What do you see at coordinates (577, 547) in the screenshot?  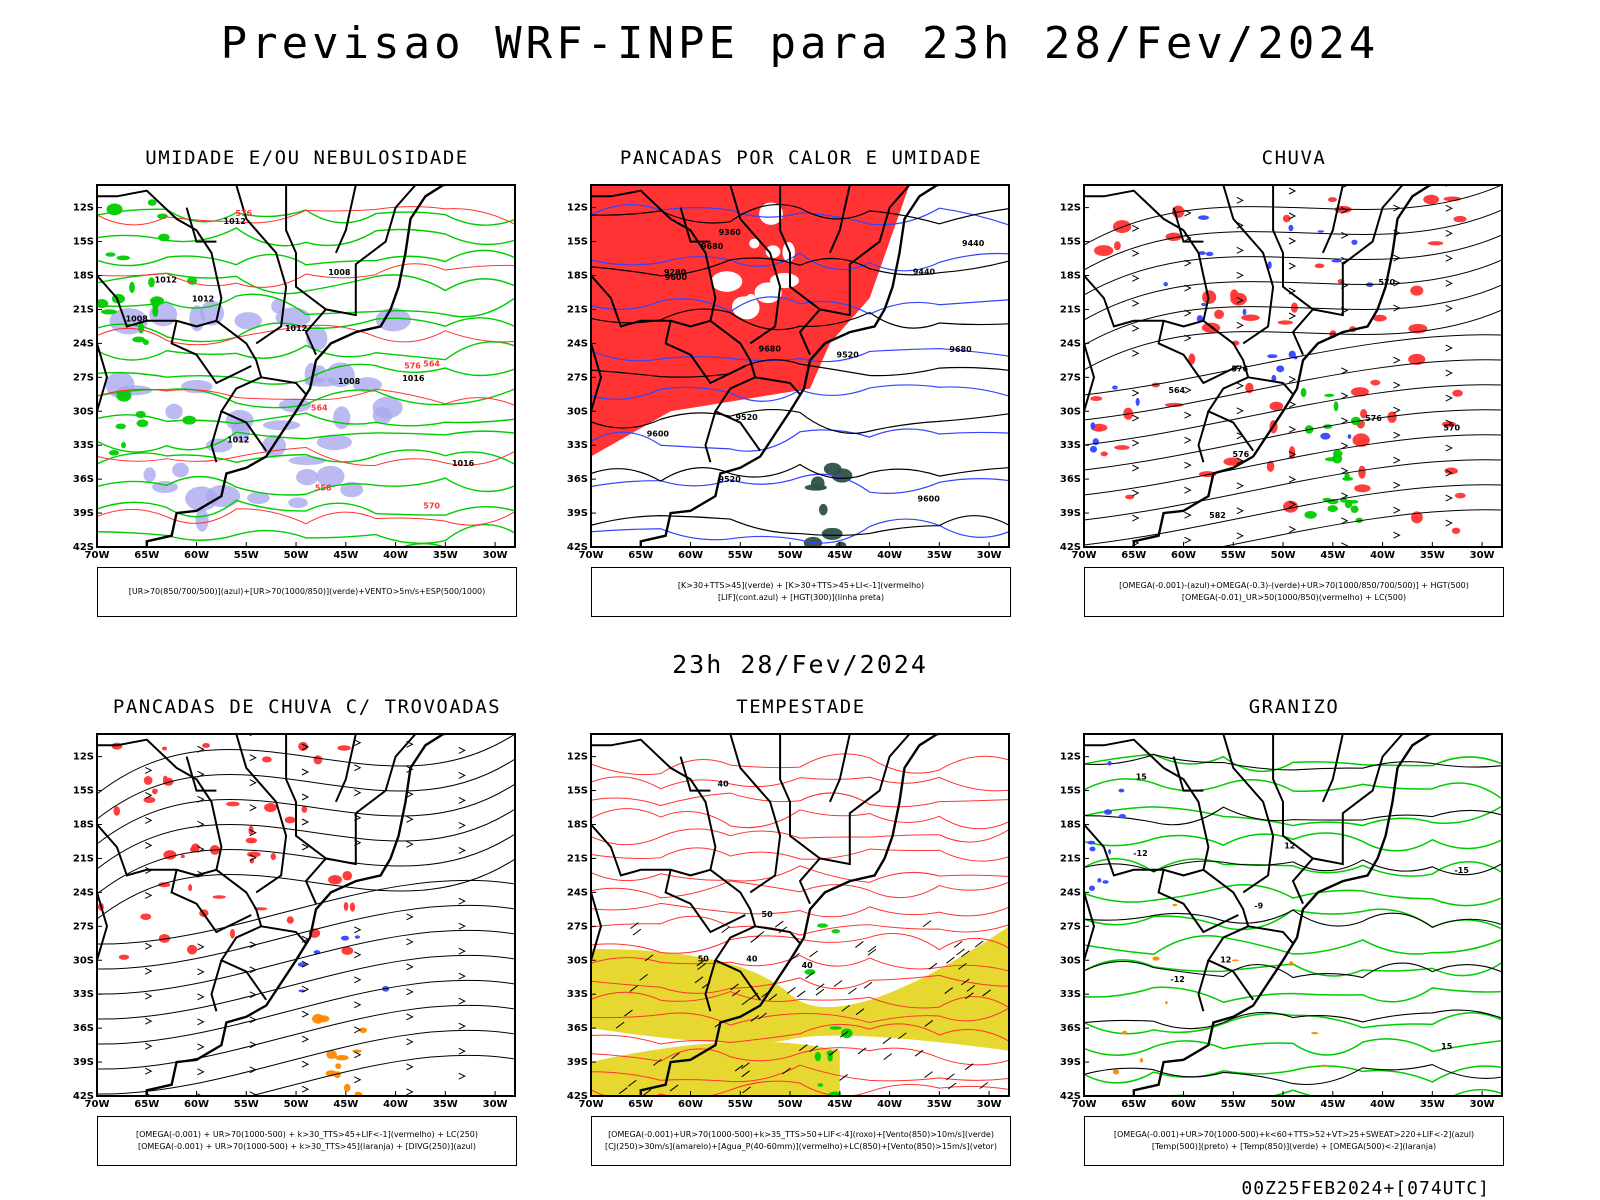 I see `lat-tick-label: 42S` at bounding box center [577, 547].